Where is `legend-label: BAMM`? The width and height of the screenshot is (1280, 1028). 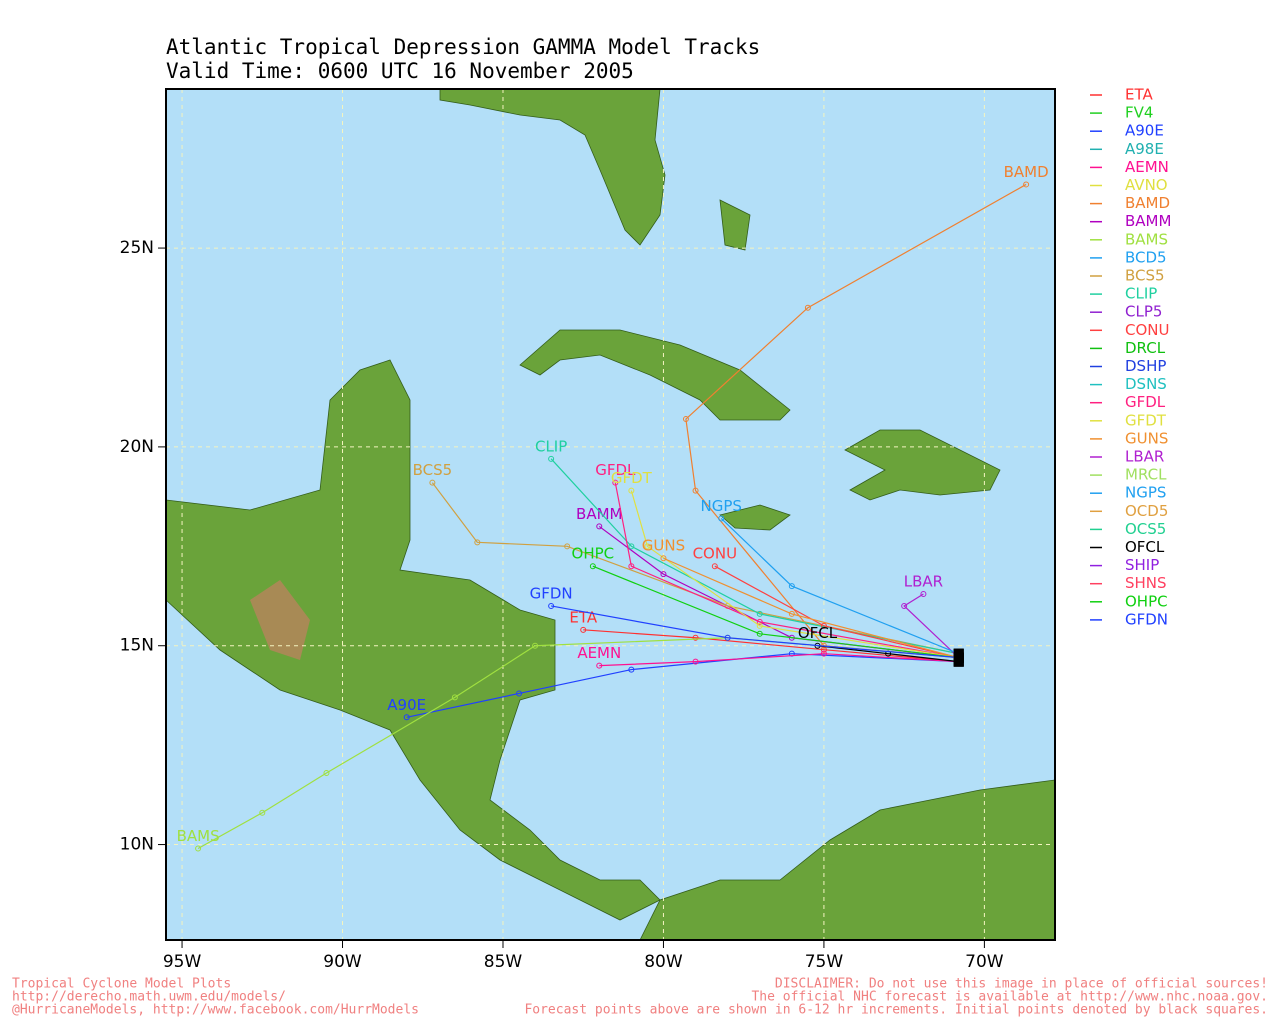 legend-label: BAMM is located at coordinates (1148, 221).